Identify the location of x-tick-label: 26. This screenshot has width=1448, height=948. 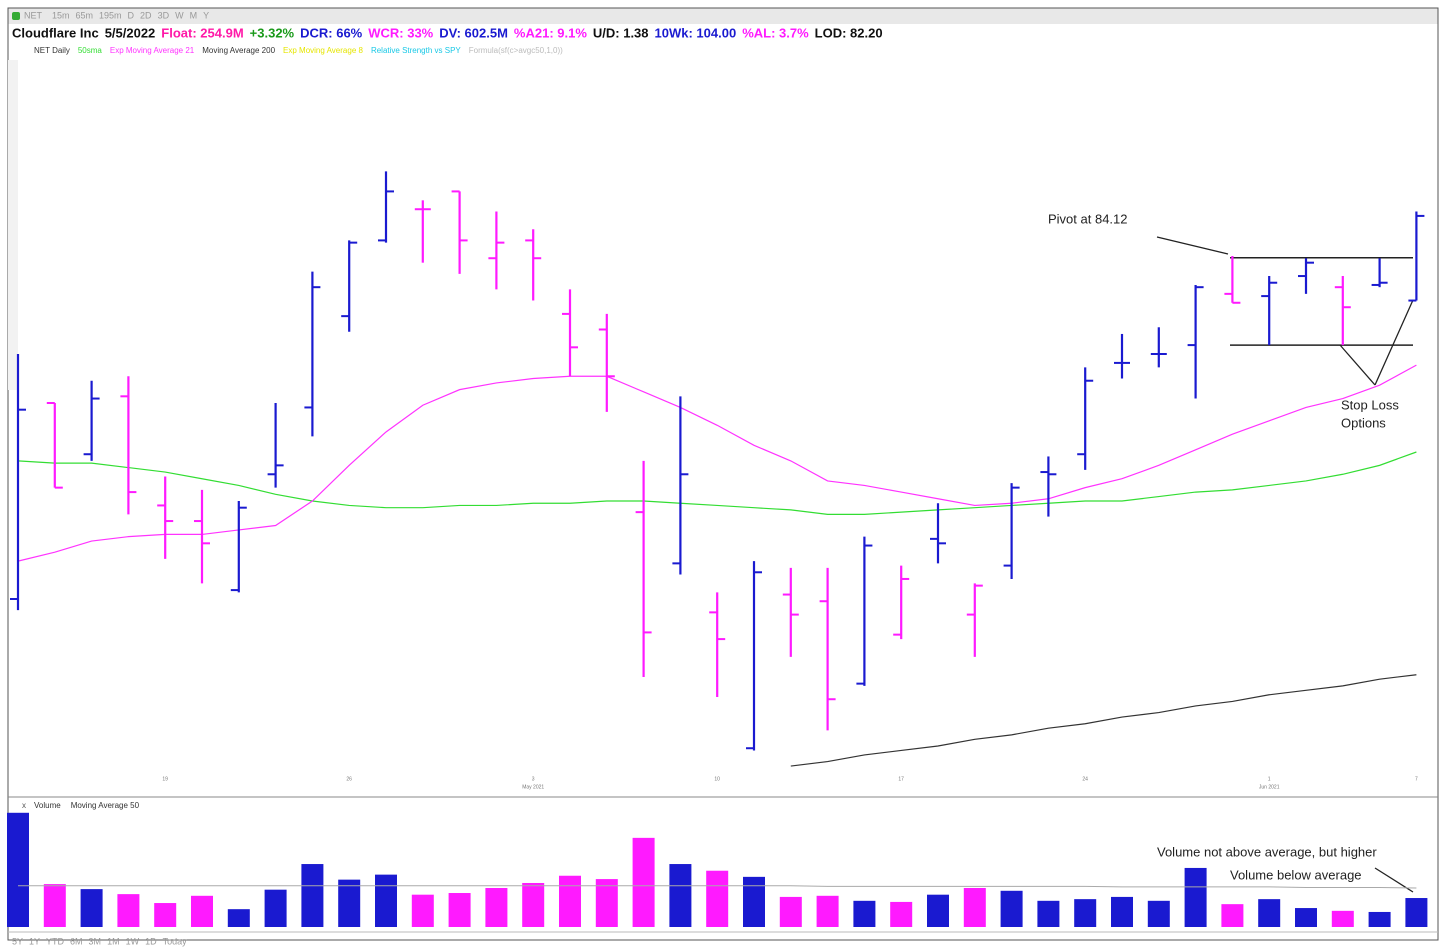
(349, 779).